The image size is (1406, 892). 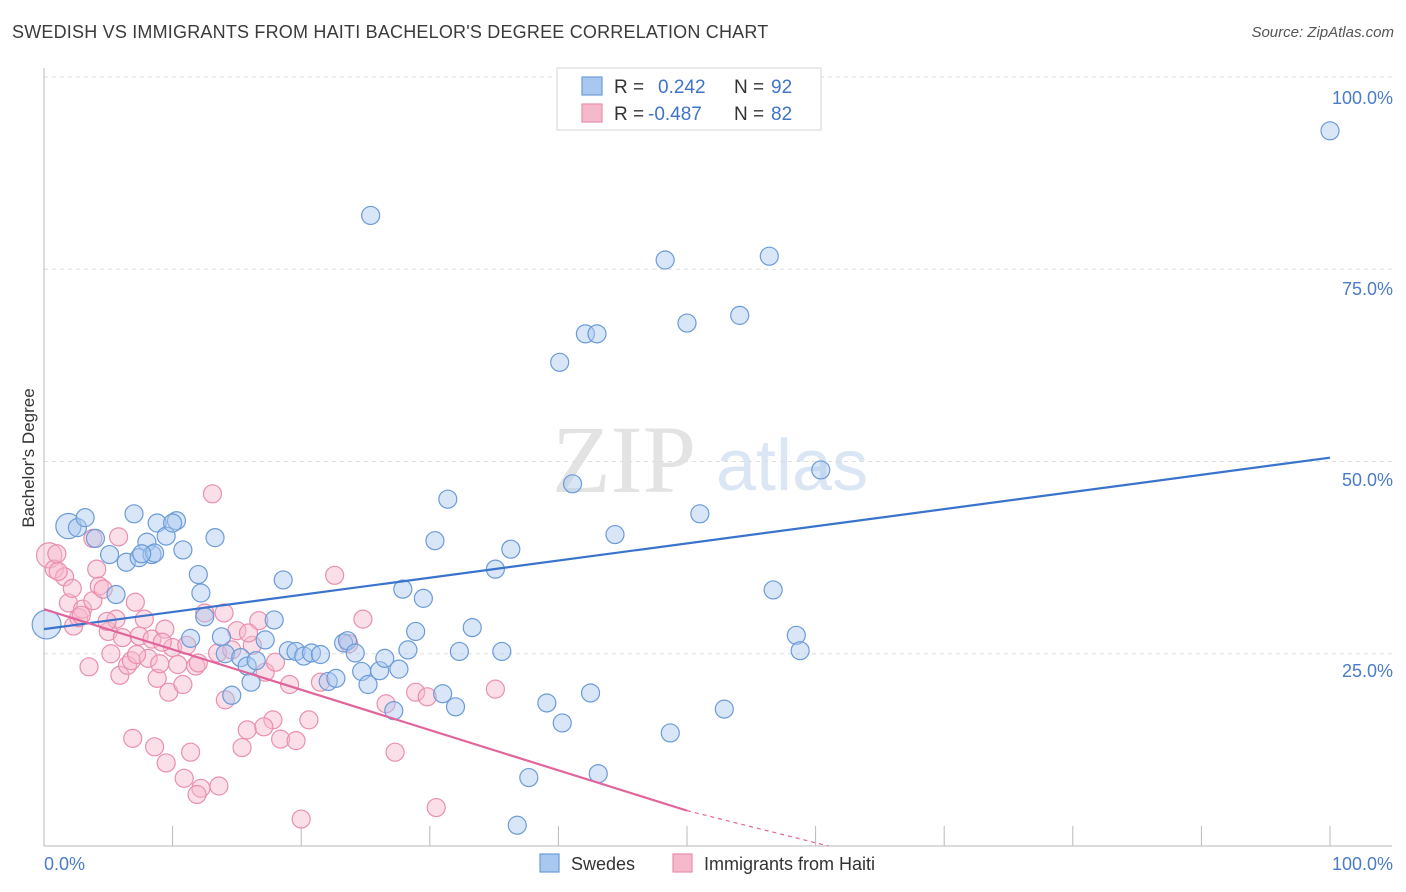 What do you see at coordinates (757, 828) in the screenshot?
I see `trend-line-haiti-extension` at bounding box center [757, 828].